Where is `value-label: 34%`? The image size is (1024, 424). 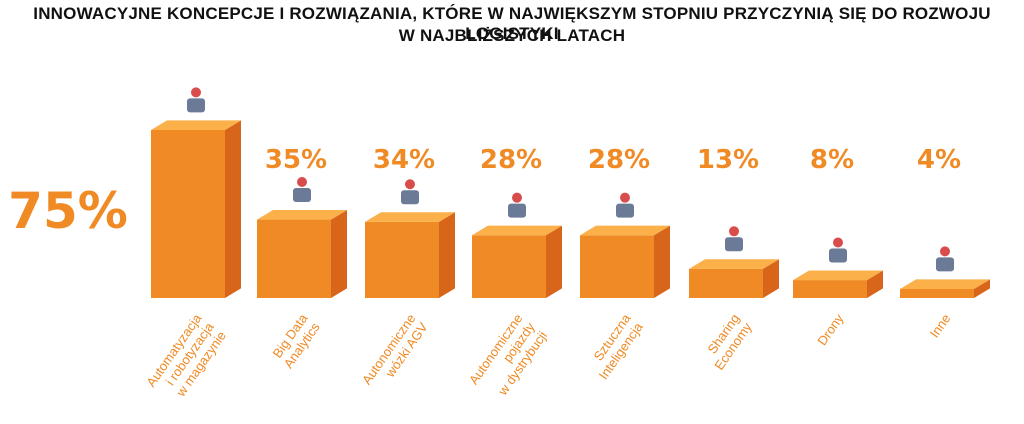 value-label: 34% is located at coordinates (404, 160).